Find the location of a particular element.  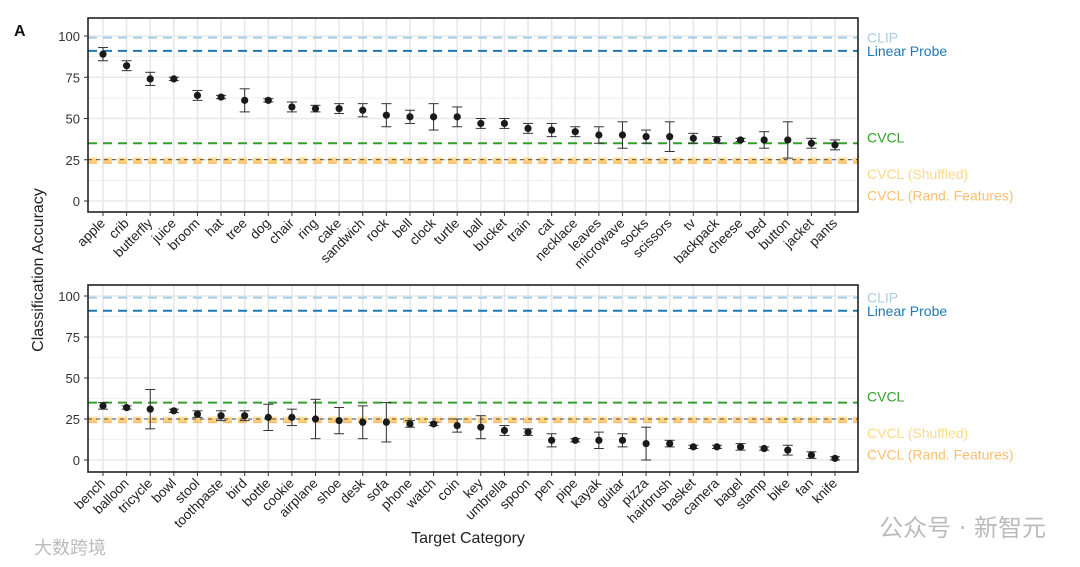

x-tick-label: rock is located at coordinates (377, 229).